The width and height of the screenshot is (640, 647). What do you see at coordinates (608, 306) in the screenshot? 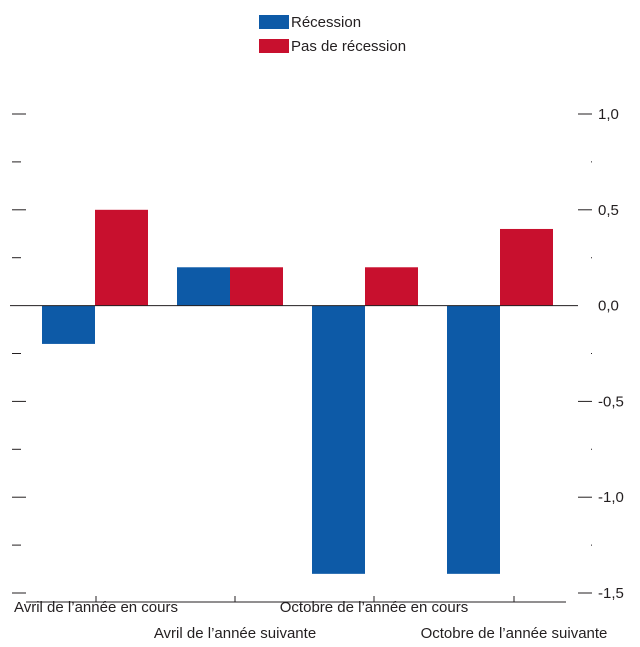
I see `y-tick-label-3: 0,0` at bounding box center [608, 306].